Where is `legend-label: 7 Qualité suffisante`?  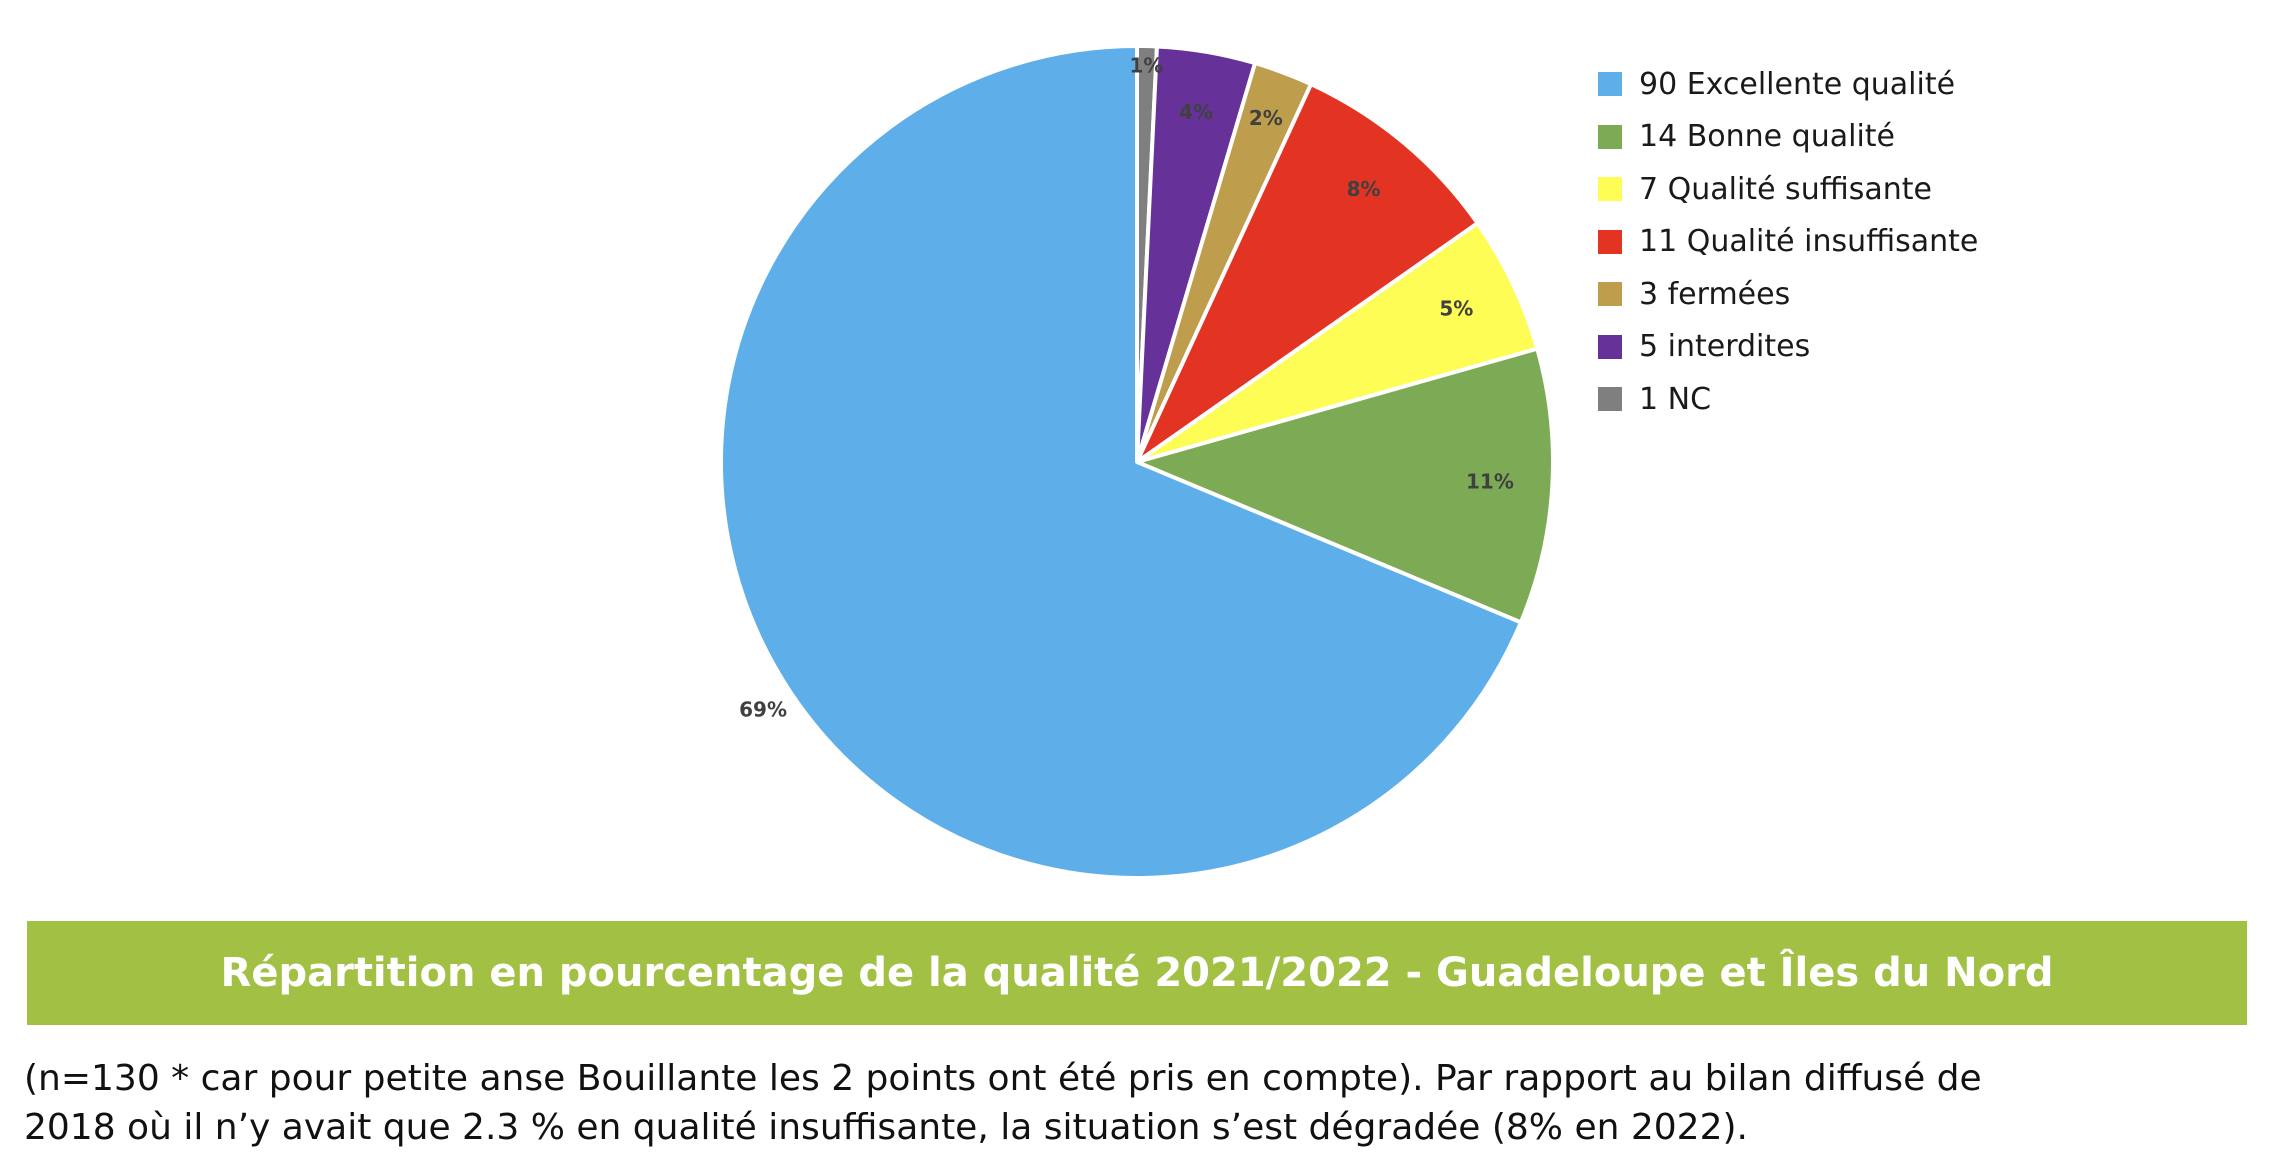 legend-label: 7 Qualité suffisante is located at coordinates (1785, 189).